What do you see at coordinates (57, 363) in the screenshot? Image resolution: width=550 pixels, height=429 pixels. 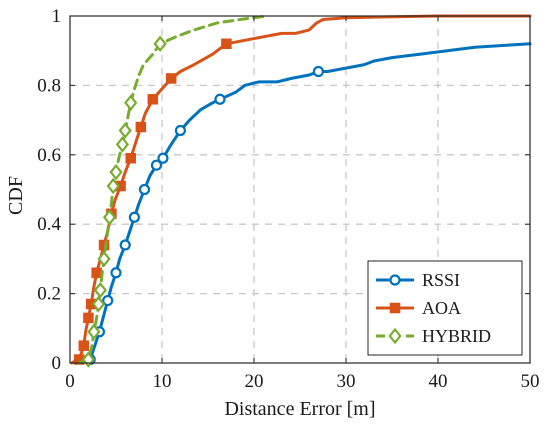 I see `y-tick-label: 0` at bounding box center [57, 363].